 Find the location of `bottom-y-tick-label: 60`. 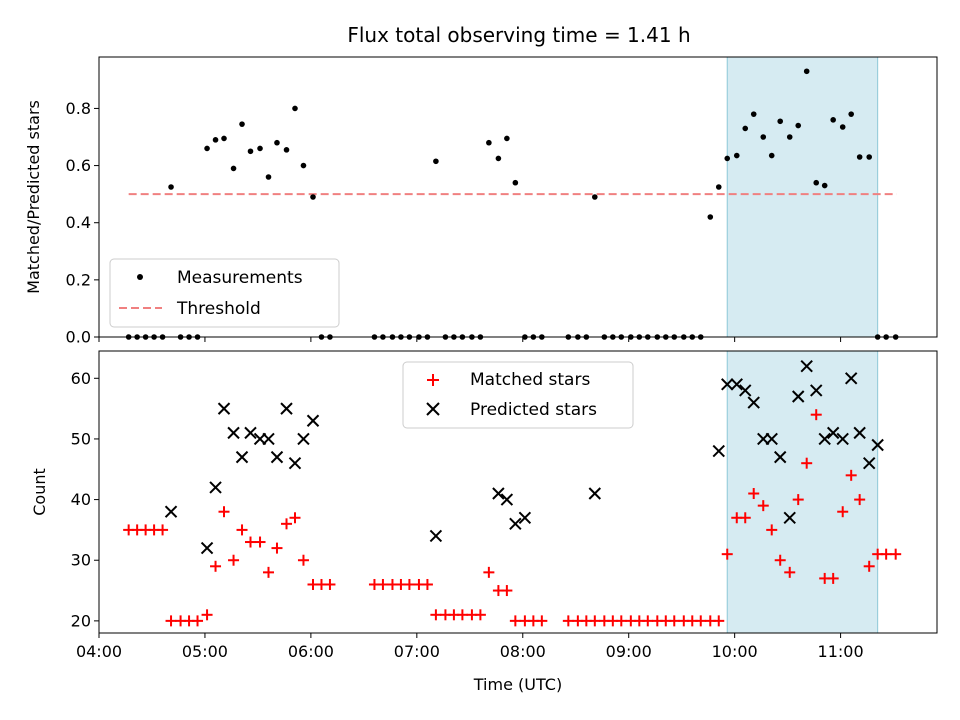

bottom-y-tick-label: 60 is located at coordinates (81, 378).